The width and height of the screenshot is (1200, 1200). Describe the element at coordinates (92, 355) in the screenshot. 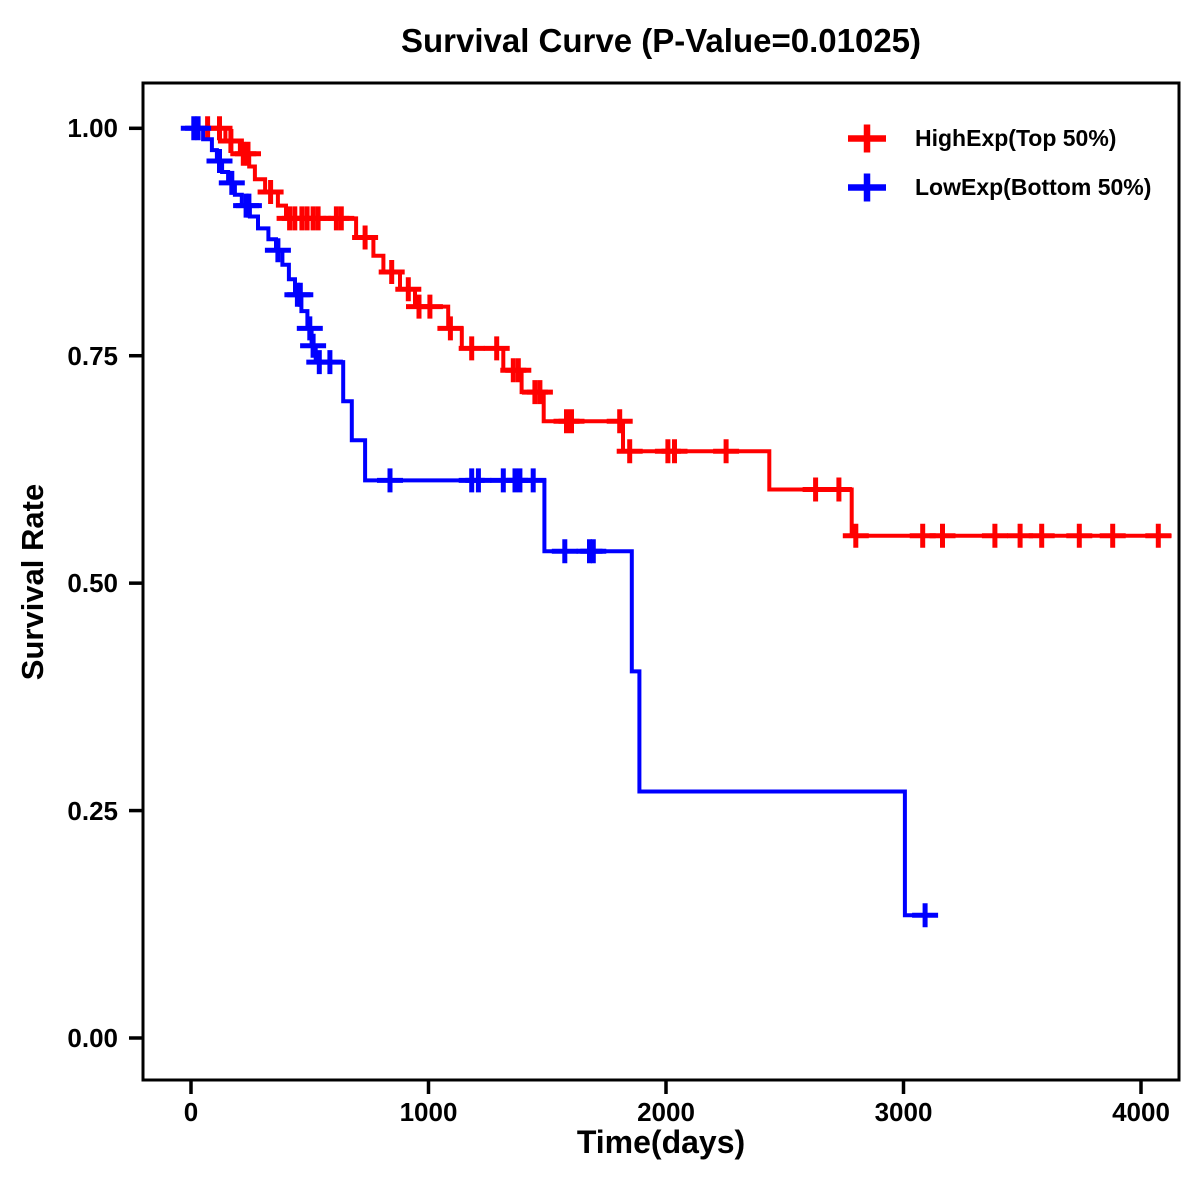

I see `y-tick-label: 0.75` at that location.